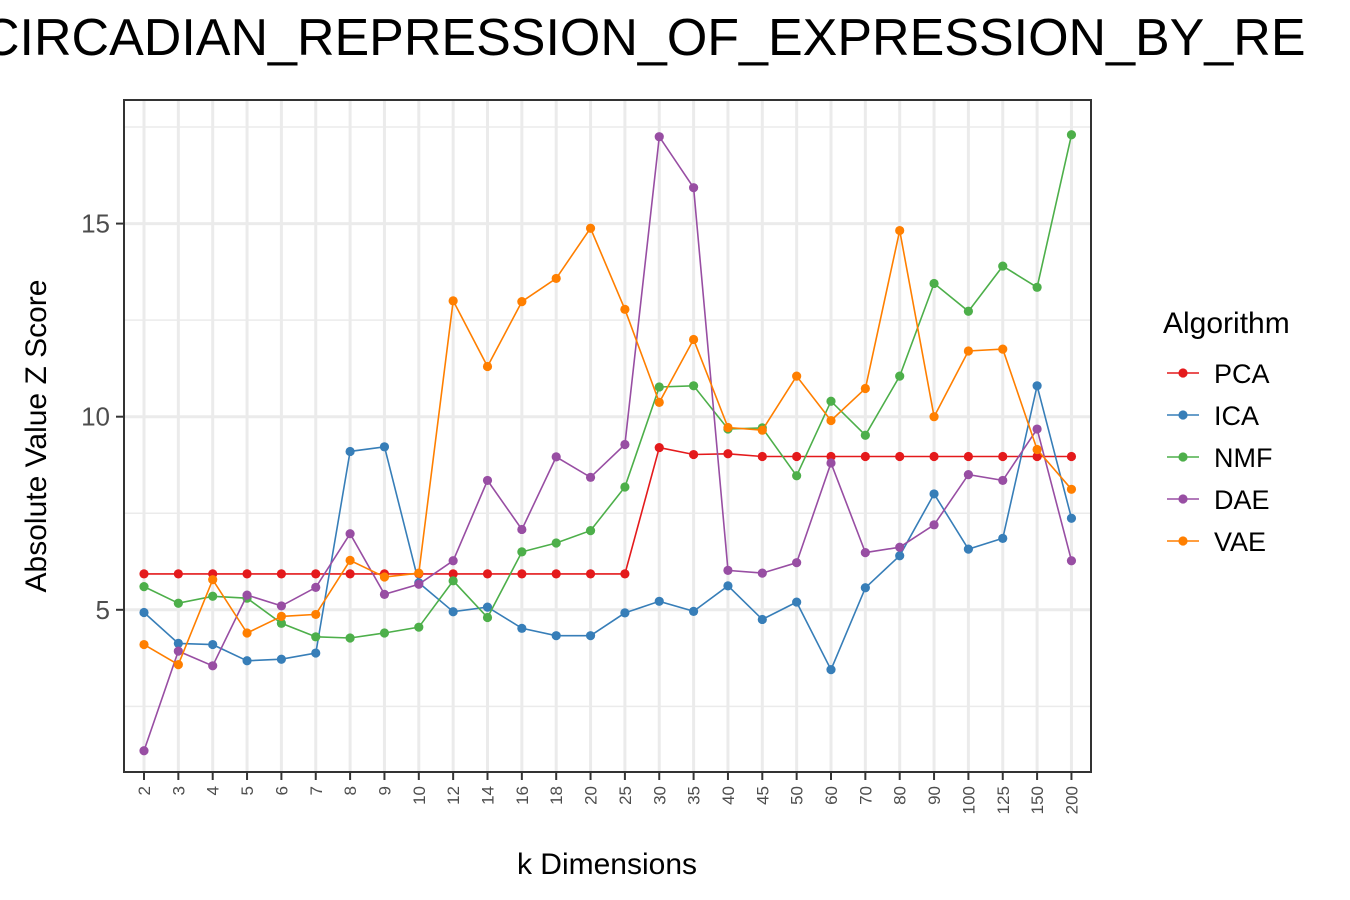  I want to click on legend-label: NMF, so click(1243, 458).